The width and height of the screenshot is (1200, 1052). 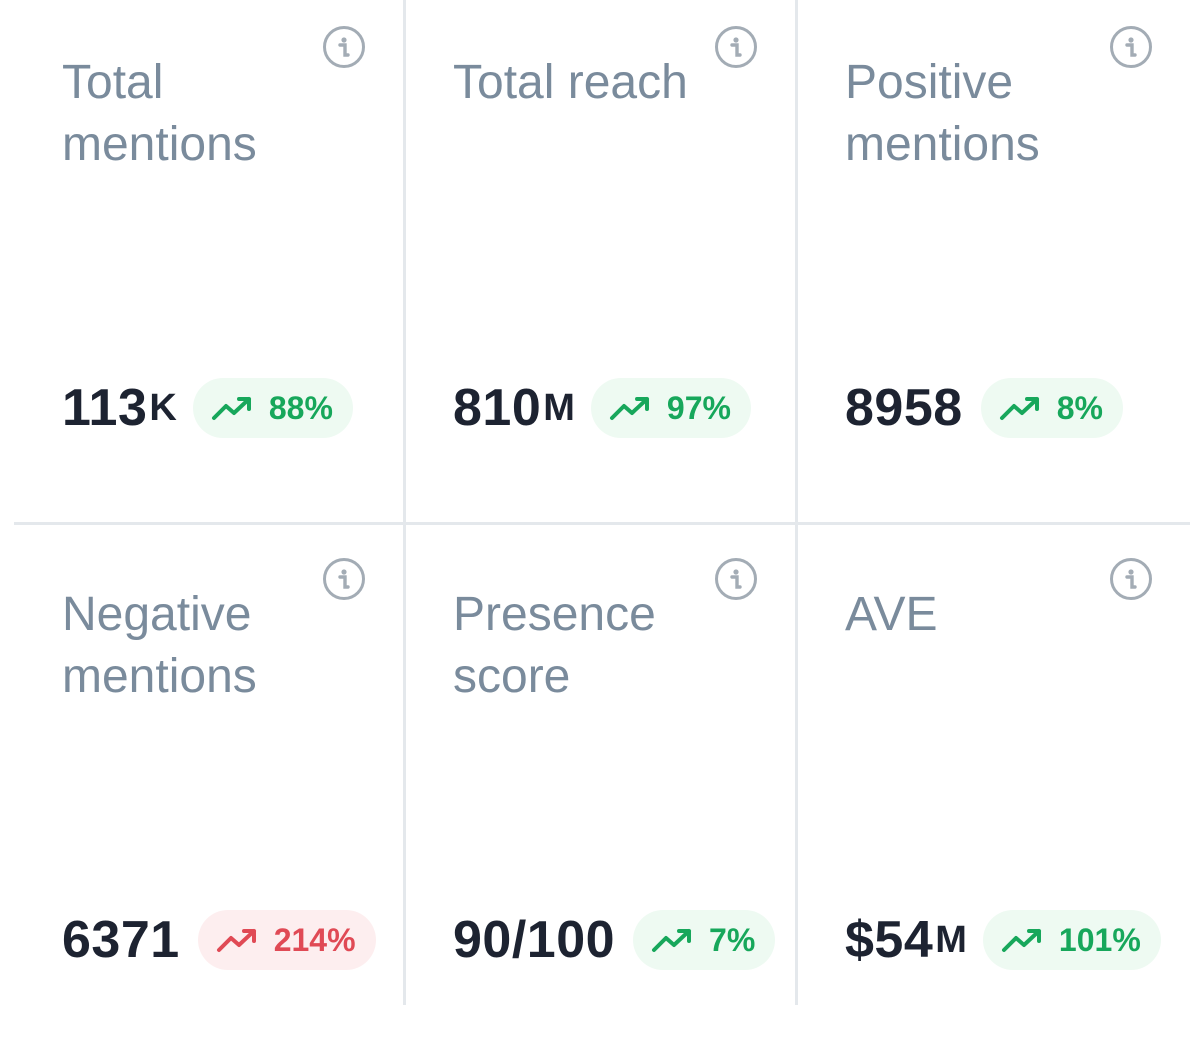 What do you see at coordinates (121, 940) in the screenshot?
I see `metric-value: 6371` at bounding box center [121, 940].